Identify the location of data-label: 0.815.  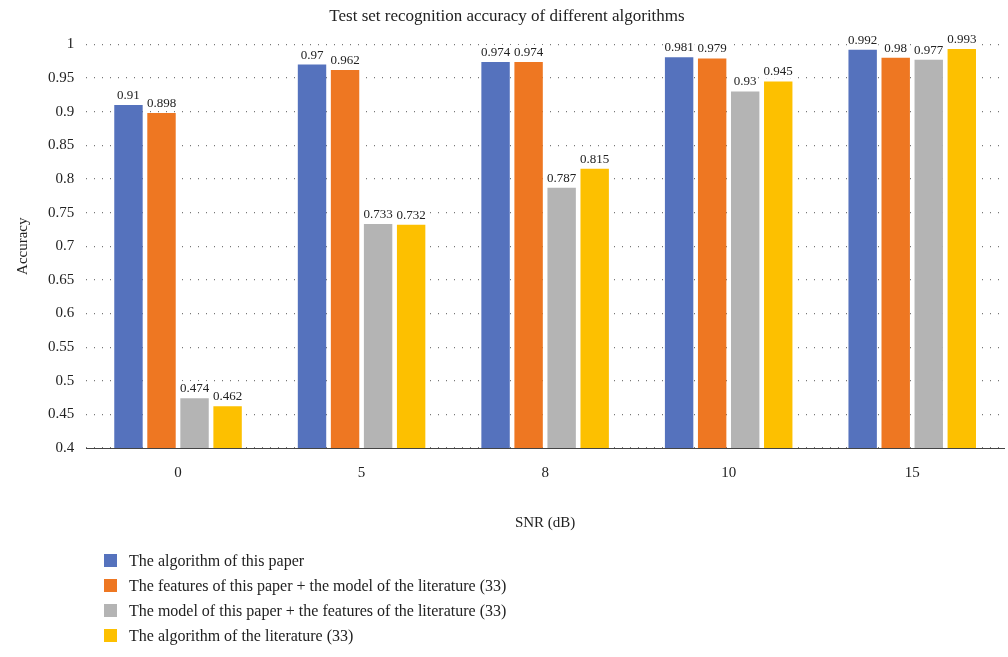
(595, 158).